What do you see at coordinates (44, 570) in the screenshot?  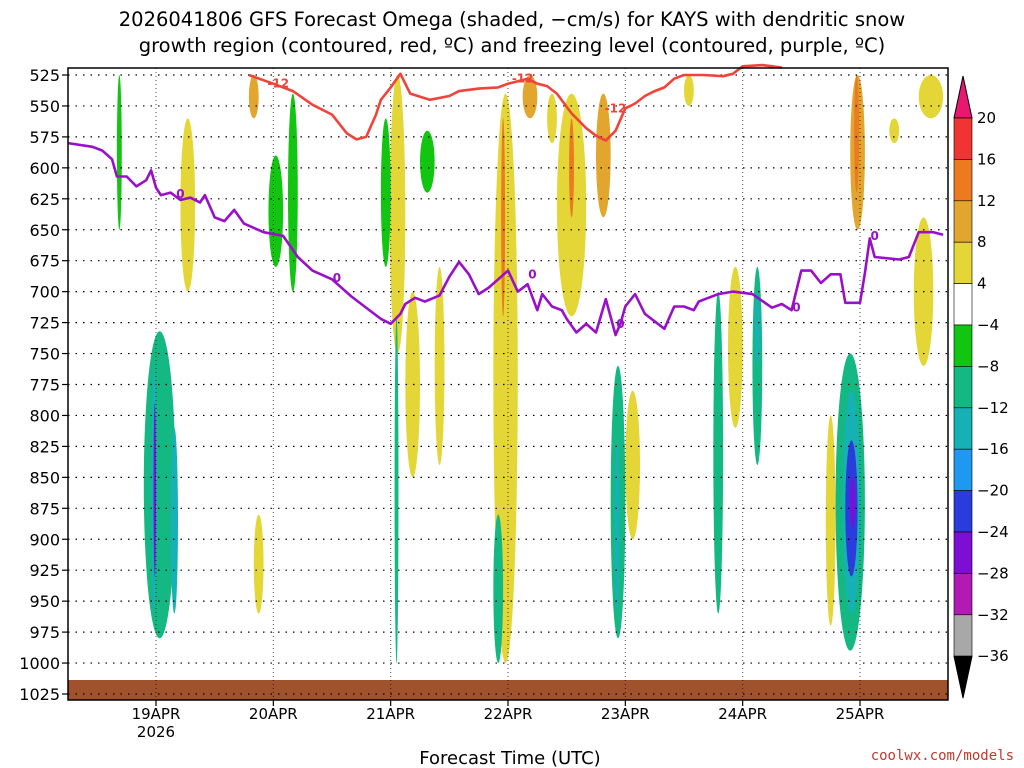 I see `y-tick-label-925: 925` at bounding box center [44, 570].